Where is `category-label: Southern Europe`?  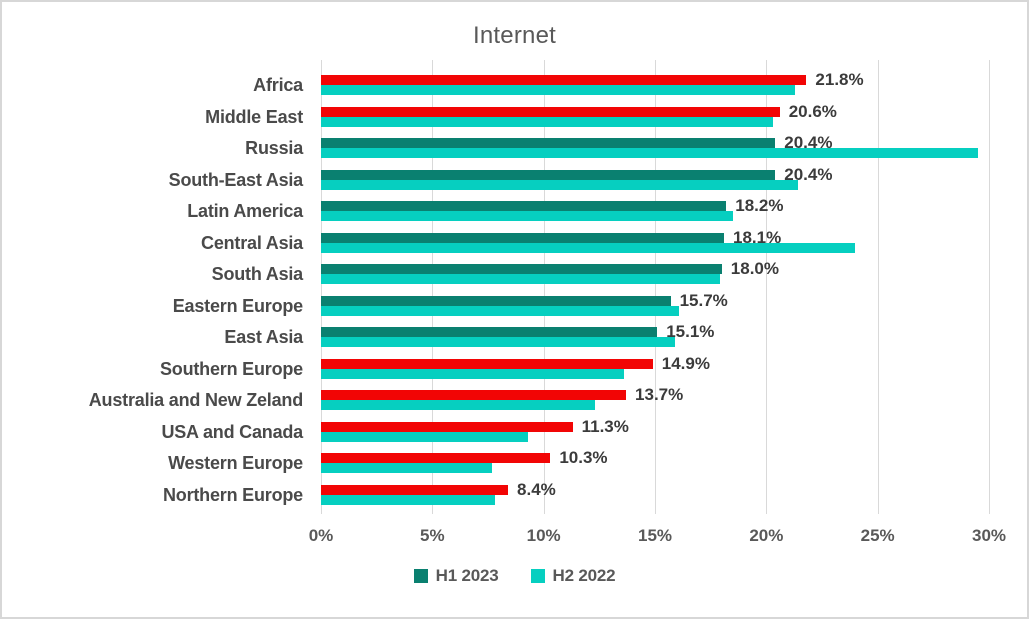
category-label: Southern Europe is located at coordinates (231, 368).